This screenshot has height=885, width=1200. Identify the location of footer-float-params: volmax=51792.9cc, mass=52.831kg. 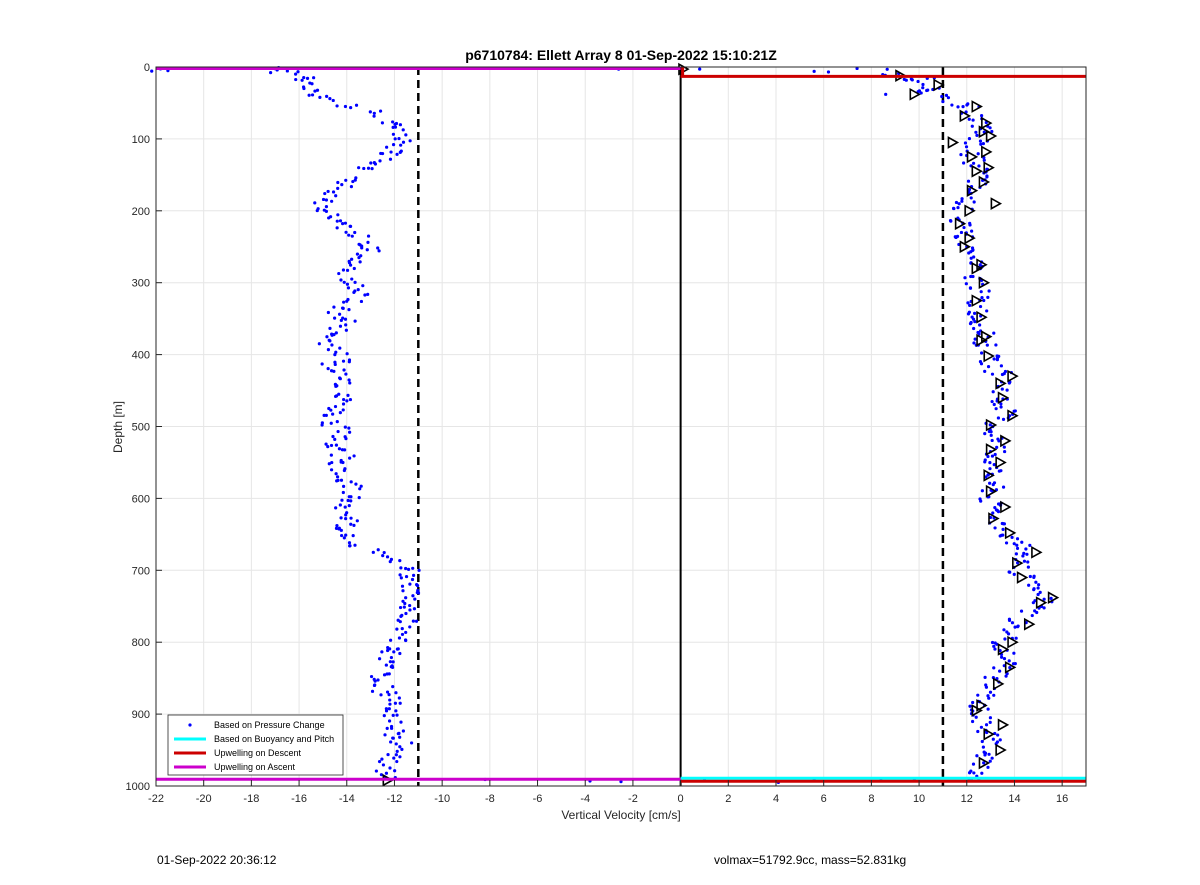
(810, 860).